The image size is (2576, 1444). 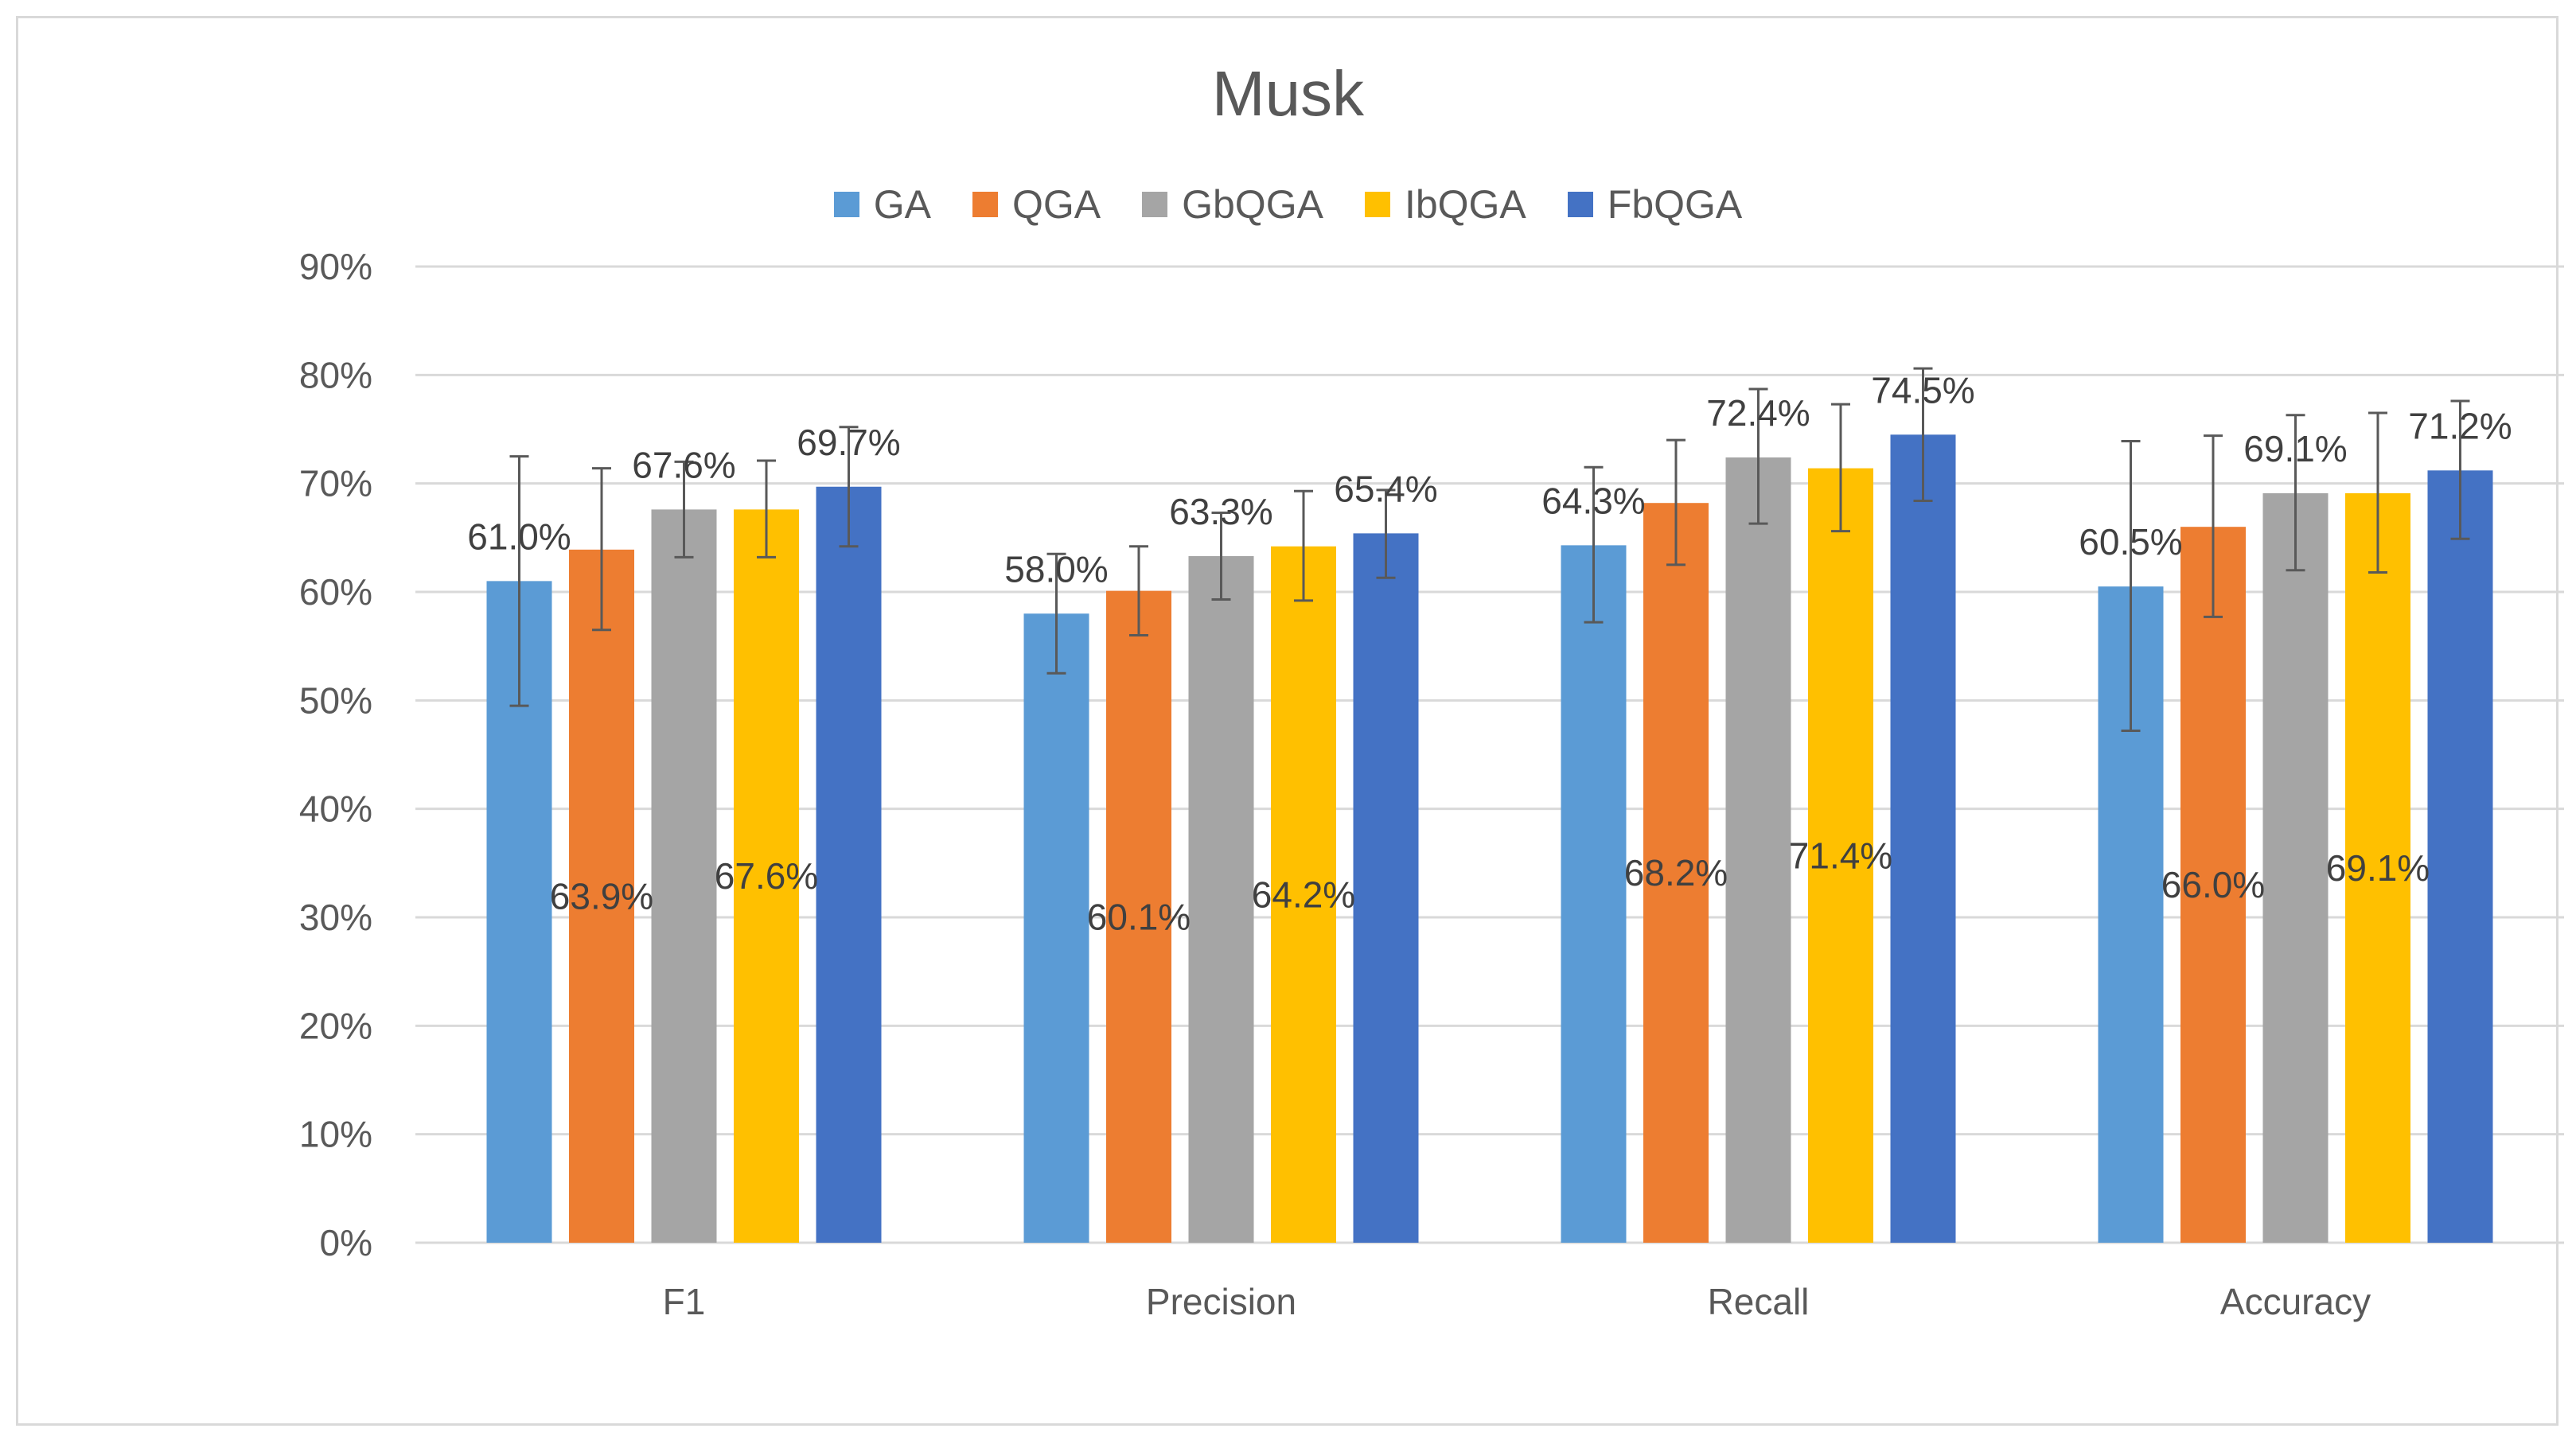 I want to click on y-tick-label: 70%, so click(x=335, y=483).